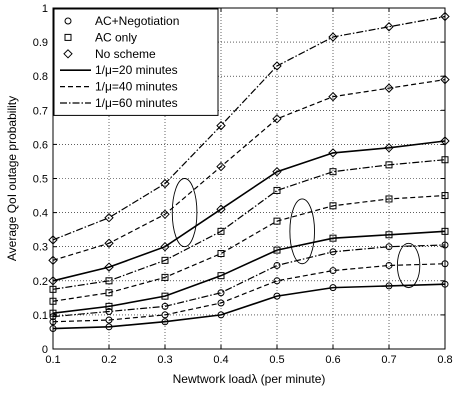 The width and height of the screenshot is (455, 393). Describe the element at coordinates (164, 360) in the screenshot. I see `x-tick-label: 0.3` at that location.